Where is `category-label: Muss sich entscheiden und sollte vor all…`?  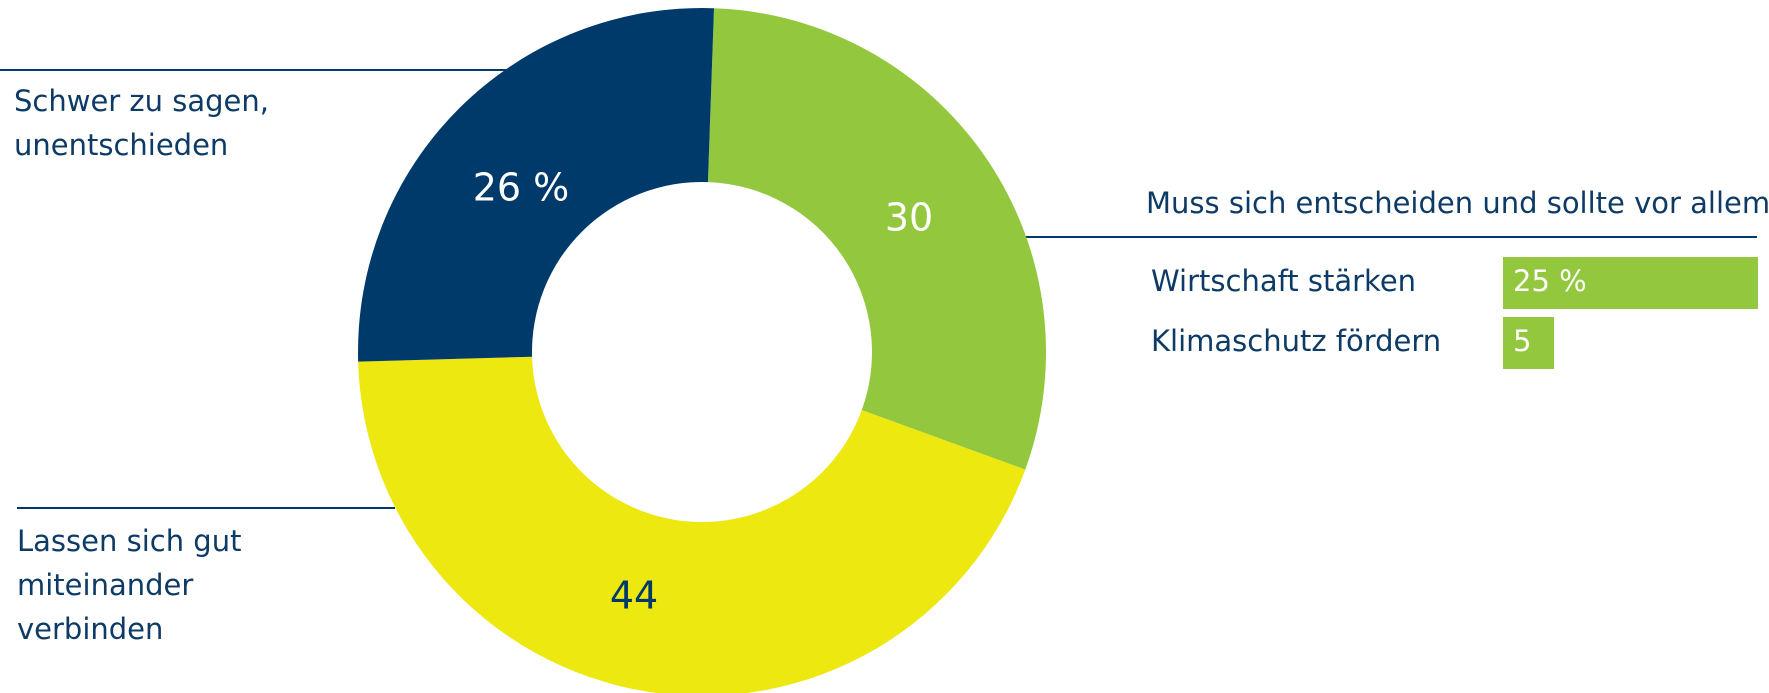
category-label: Muss sich entscheiden und sollte vor all… is located at coordinates (1457, 203).